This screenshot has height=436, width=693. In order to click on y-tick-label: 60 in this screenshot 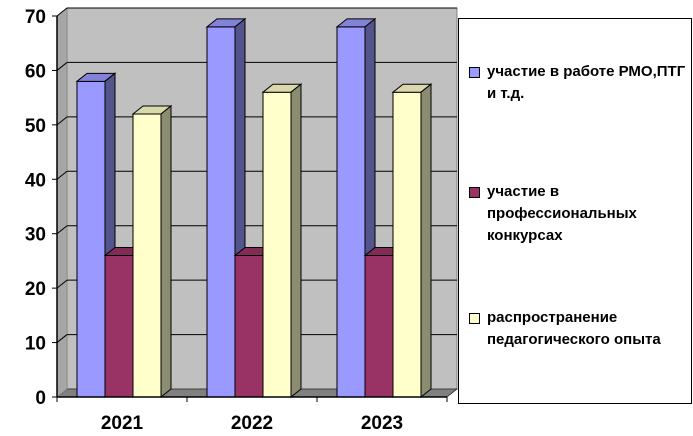, I will do `click(35, 71)`.